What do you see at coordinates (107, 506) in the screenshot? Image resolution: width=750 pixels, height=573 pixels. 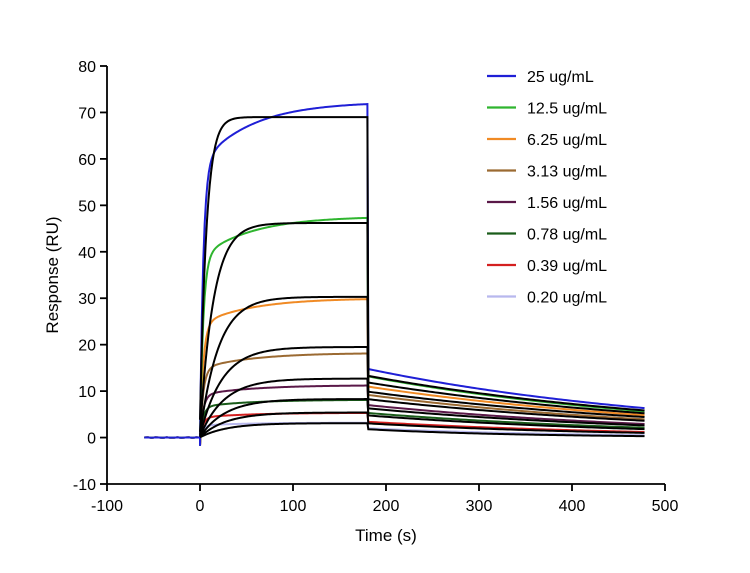 I see `x-tick-label: -100` at bounding box center [107, 506].